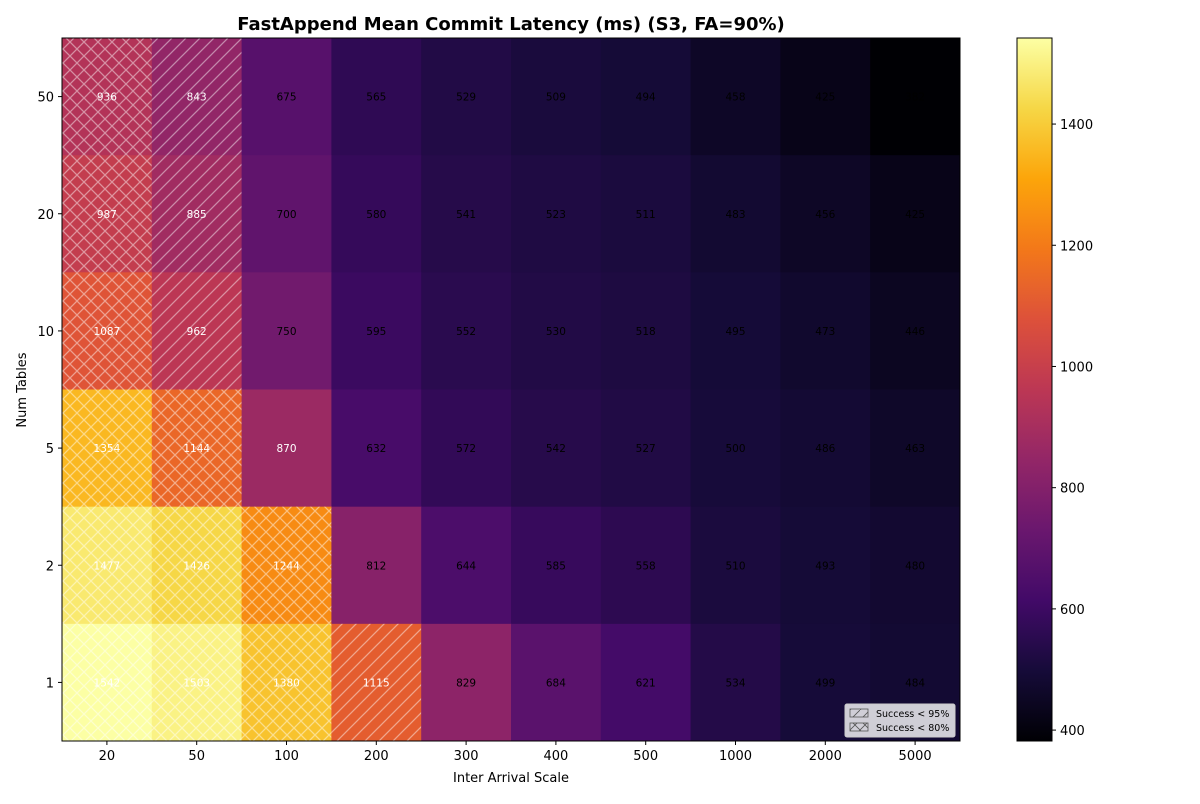  I want to click on cell-value-label: 518, so click(646, 332).